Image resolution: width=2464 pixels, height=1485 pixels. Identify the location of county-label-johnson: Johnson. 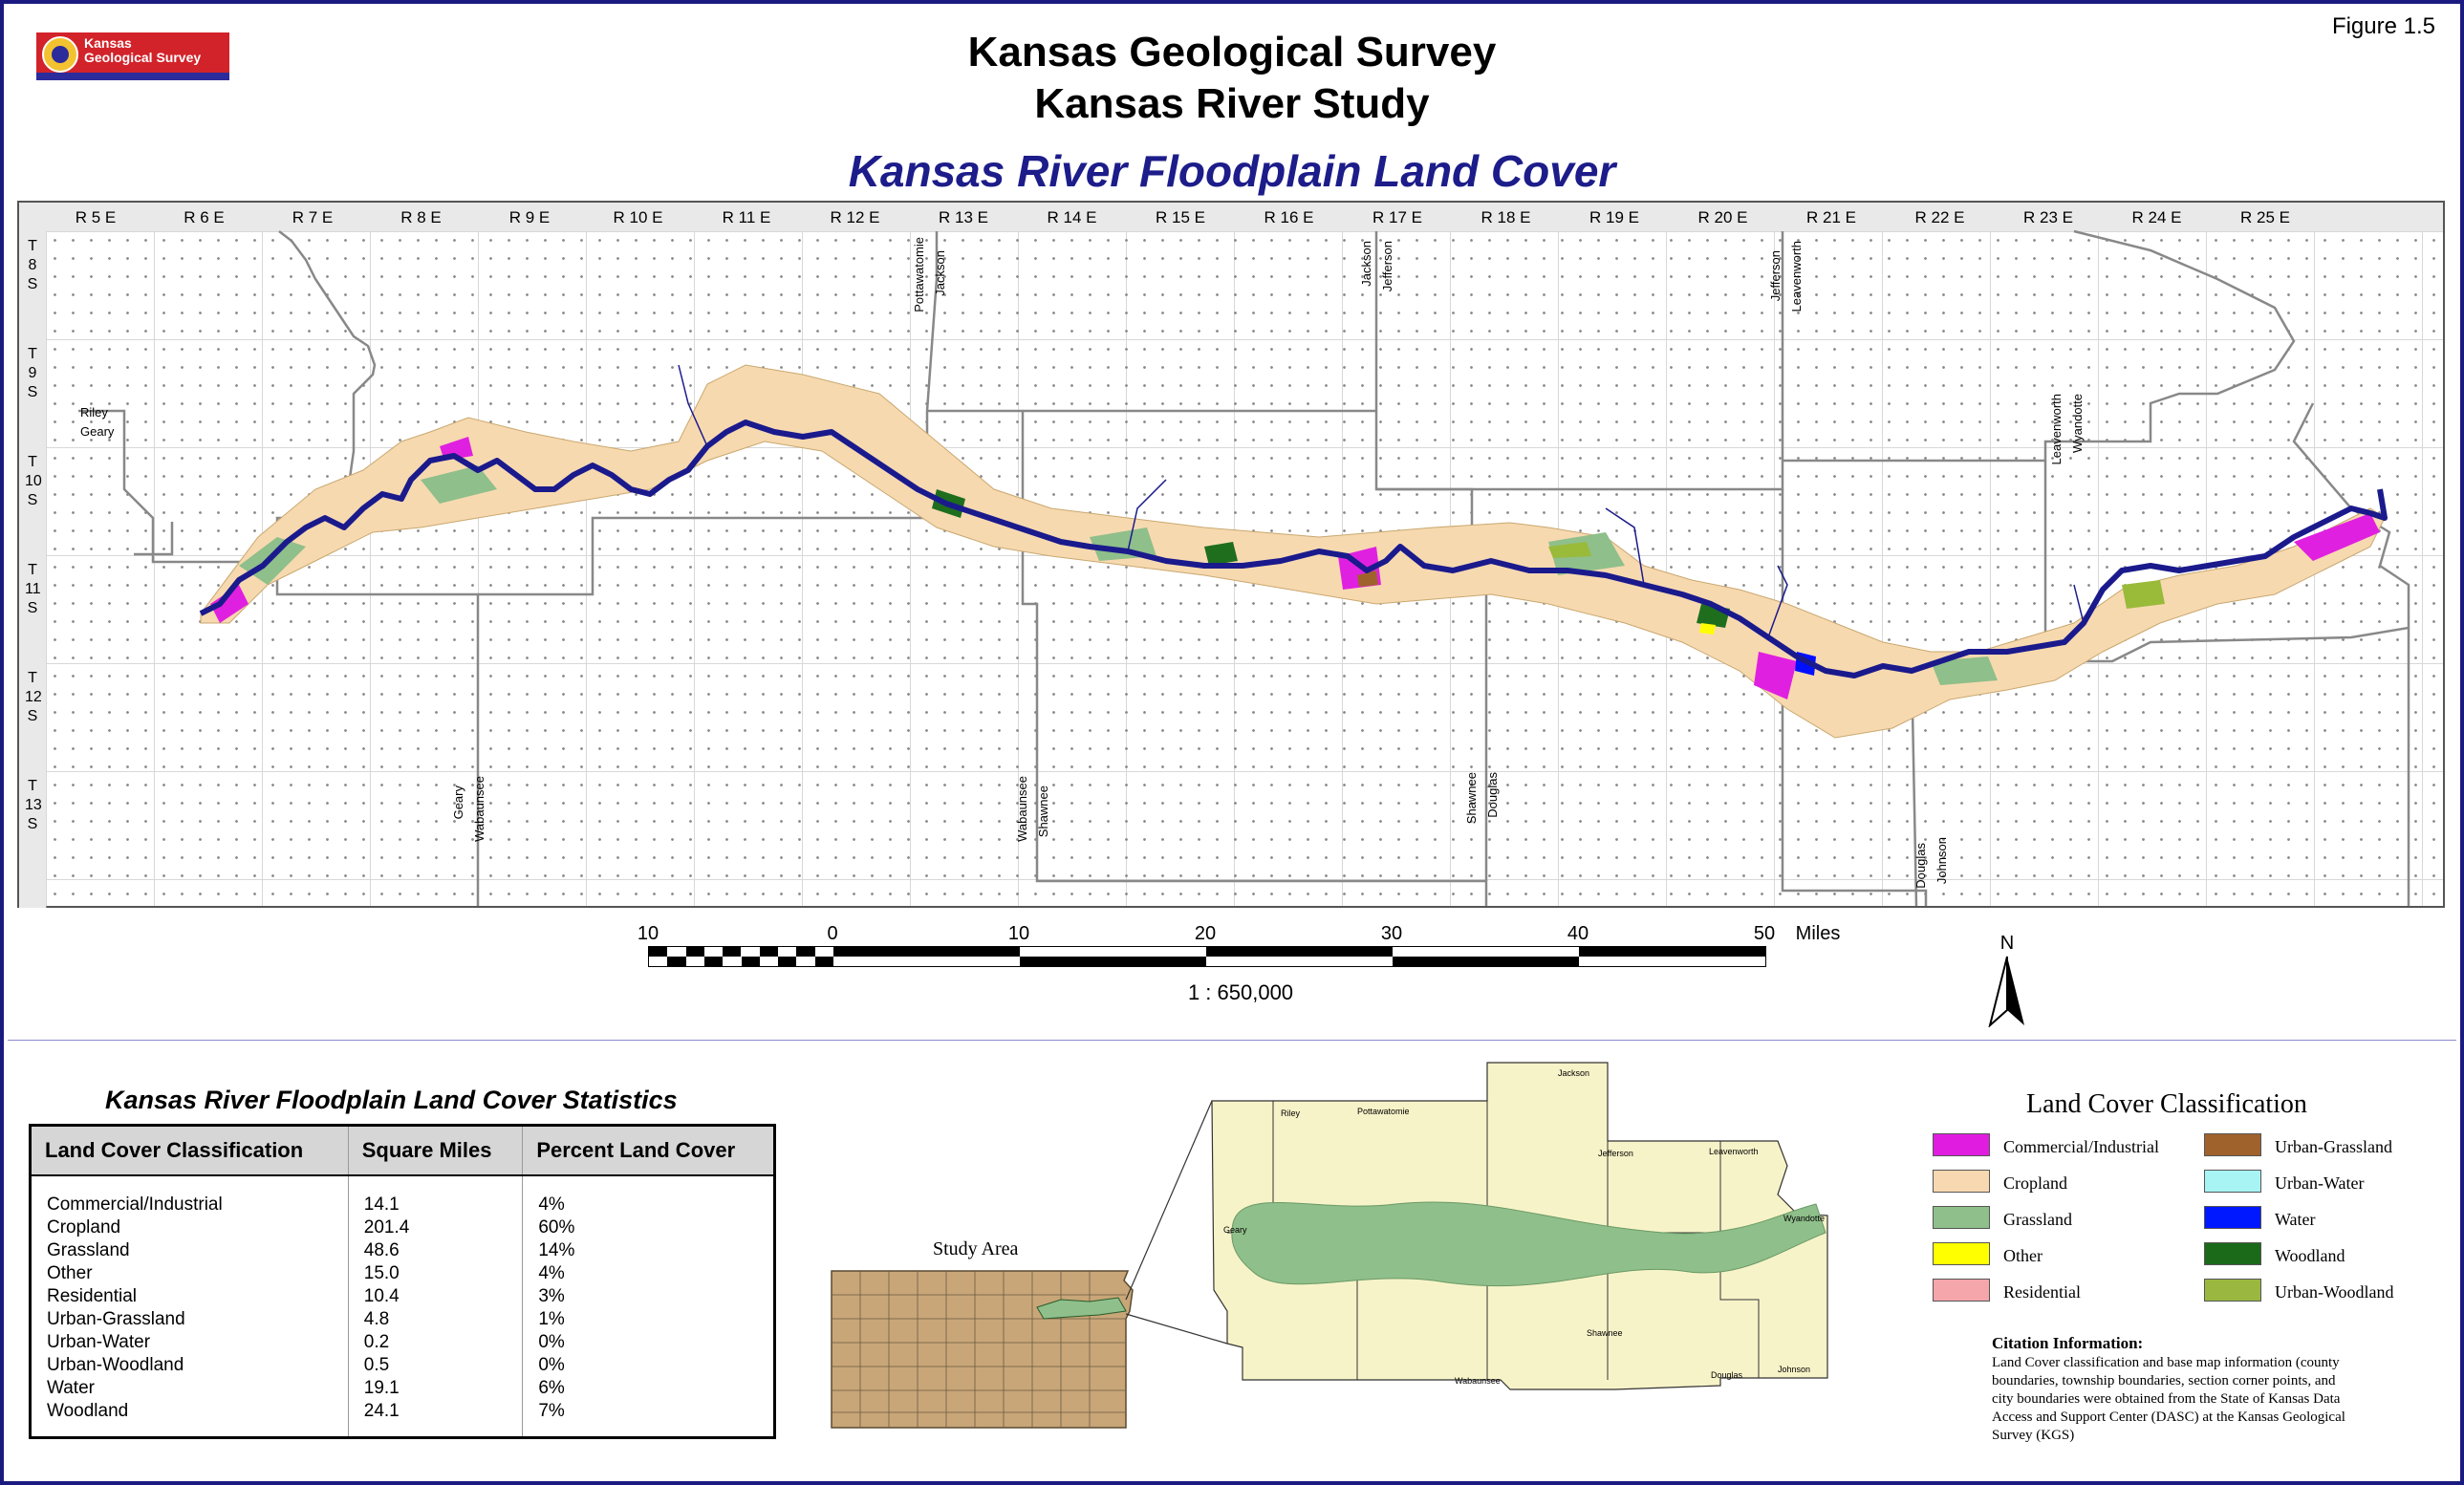
(1942, 861).